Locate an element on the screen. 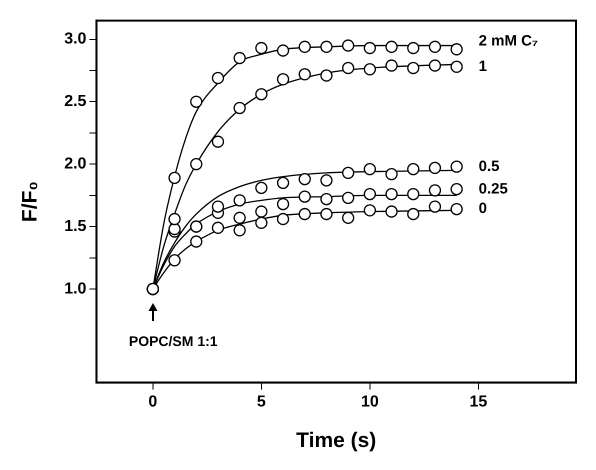 The image size is (596, 470). series-label: 0 is located at coordinates (482, 209).